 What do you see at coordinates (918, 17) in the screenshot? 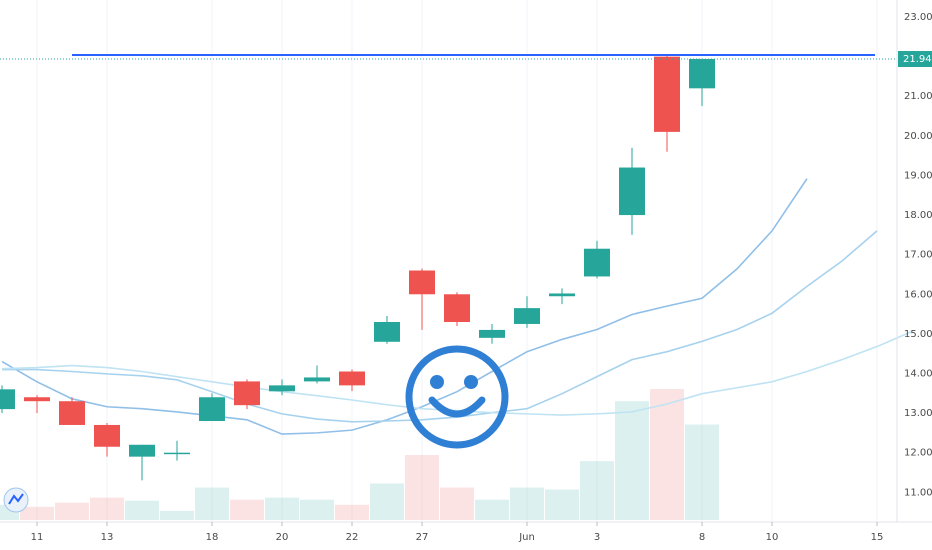
I see `y-tick-label: 23.00` at bounding box center [918, 17].